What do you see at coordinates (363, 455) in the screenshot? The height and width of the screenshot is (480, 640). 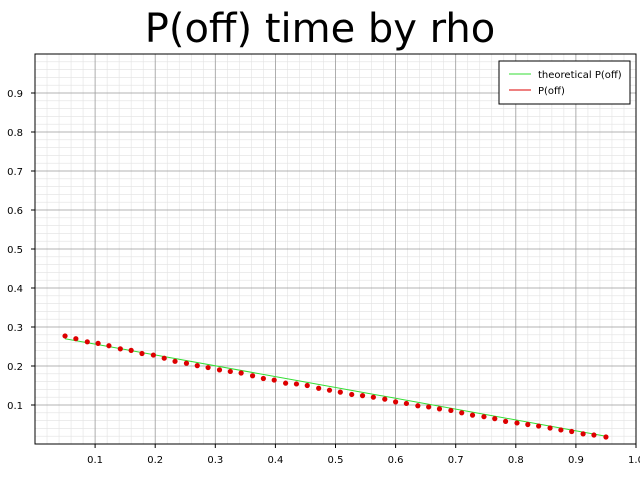 I see `x-axis: 0.1 0.2 0.3 0.4 0.5 0.6 0.7 0.8 0.9 1.0` at bounding box center [363, 455].